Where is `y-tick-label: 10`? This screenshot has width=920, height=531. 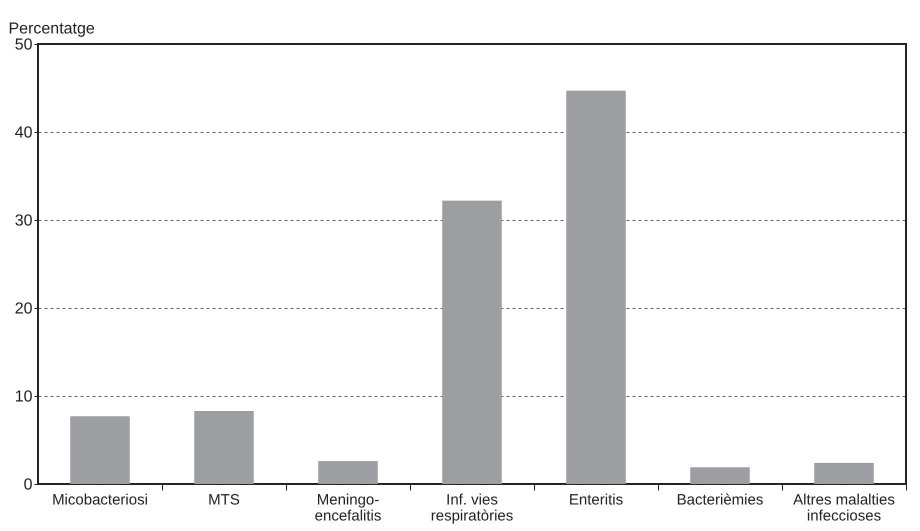 y-tick-label: 10 is located at coordinates (23, 397).